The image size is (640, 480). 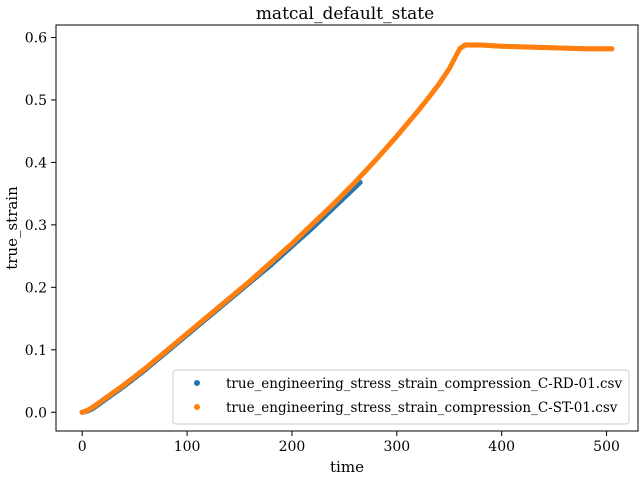 What do you see at coordinates (36, 413) in the screenshot?
I see `y-tick-label: 0.0` at bounding box center [36, 413].